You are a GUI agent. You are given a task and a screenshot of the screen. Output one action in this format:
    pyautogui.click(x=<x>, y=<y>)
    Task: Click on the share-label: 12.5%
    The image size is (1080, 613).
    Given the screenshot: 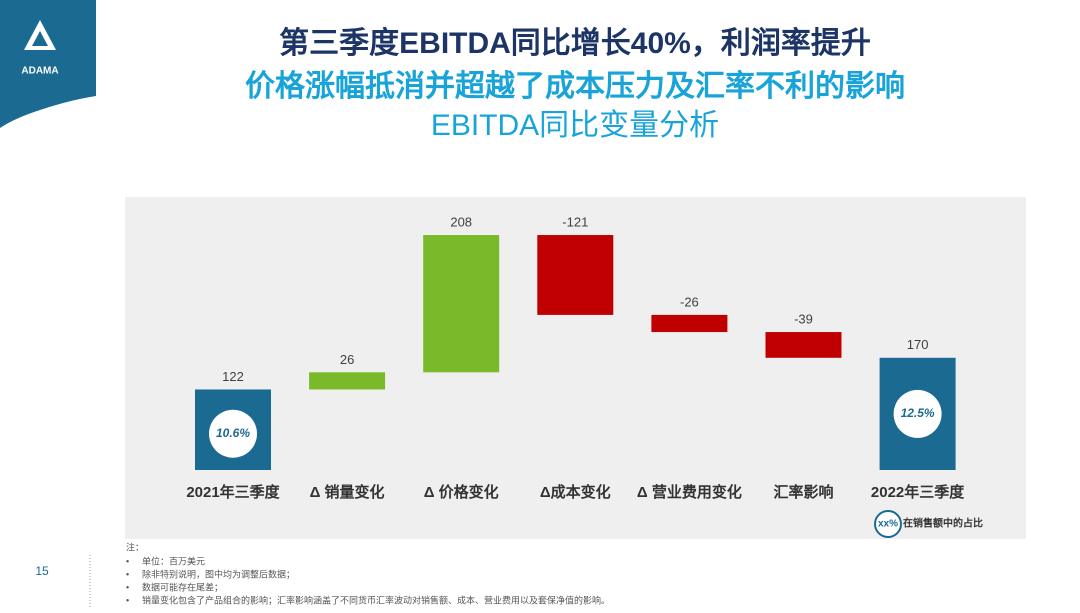 What is the action you would take?
    pyautogui.click(x=918, y=413)
    